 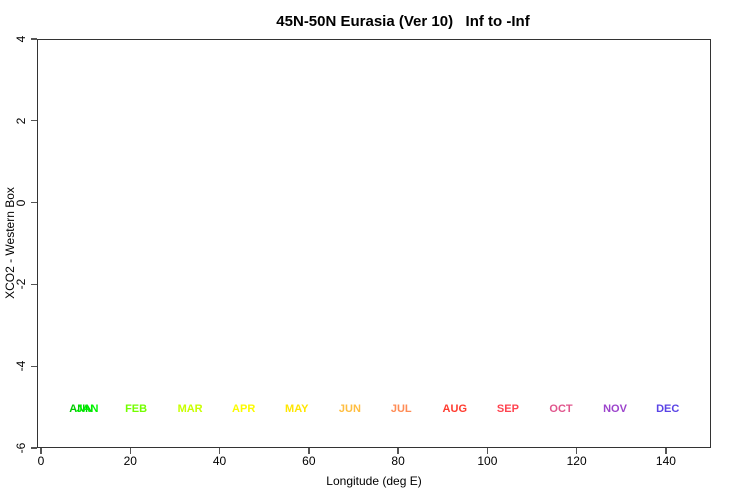 What do you see at coordinates (576, 461) in the screenshot?
I see `x-axis-tick-label: 120` at bounding box center [576, 461].